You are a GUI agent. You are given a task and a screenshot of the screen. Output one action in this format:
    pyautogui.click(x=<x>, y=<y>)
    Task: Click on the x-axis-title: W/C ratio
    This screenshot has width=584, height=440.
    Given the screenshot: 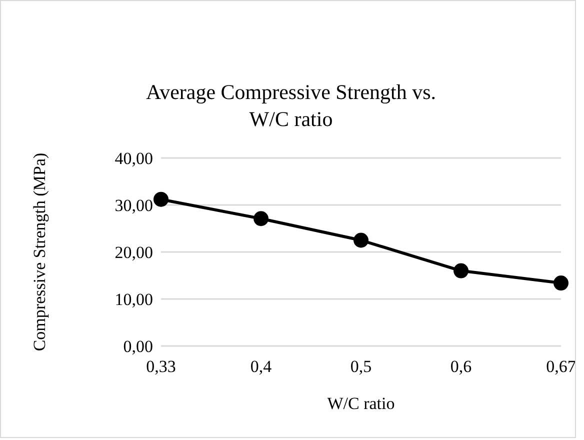 What is the action you would take?
    pyautogui.click(x=361, y=403)
    